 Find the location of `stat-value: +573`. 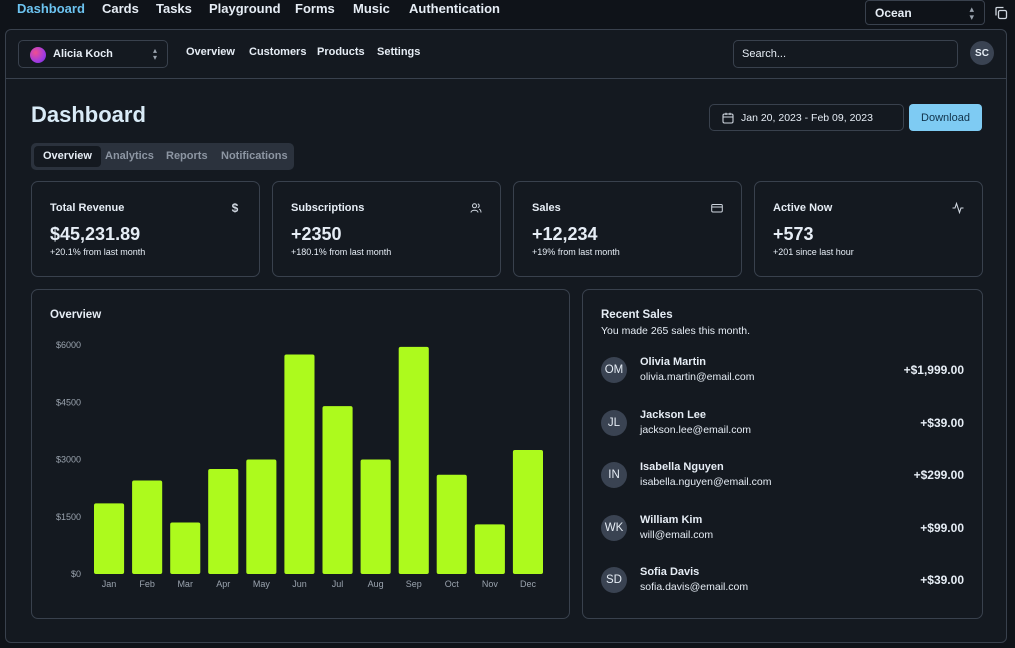

stat-value: +573 is located at coordinates (793, 234).